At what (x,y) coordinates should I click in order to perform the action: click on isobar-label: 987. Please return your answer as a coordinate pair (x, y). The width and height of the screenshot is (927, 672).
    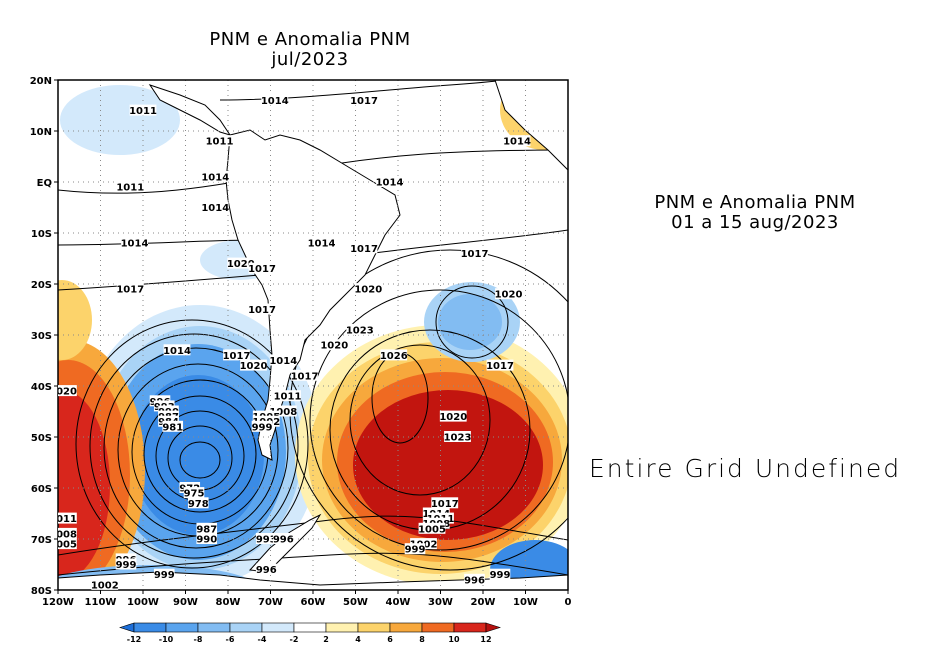
    Looking at the image, I should click on (206, 529).